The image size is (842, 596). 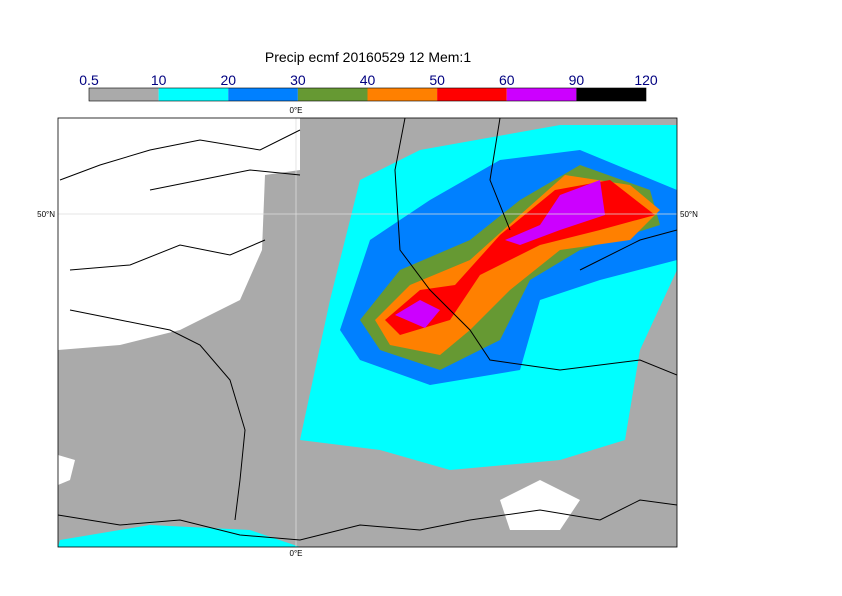 I want to click on precip-area, so click(x=500, y=254).